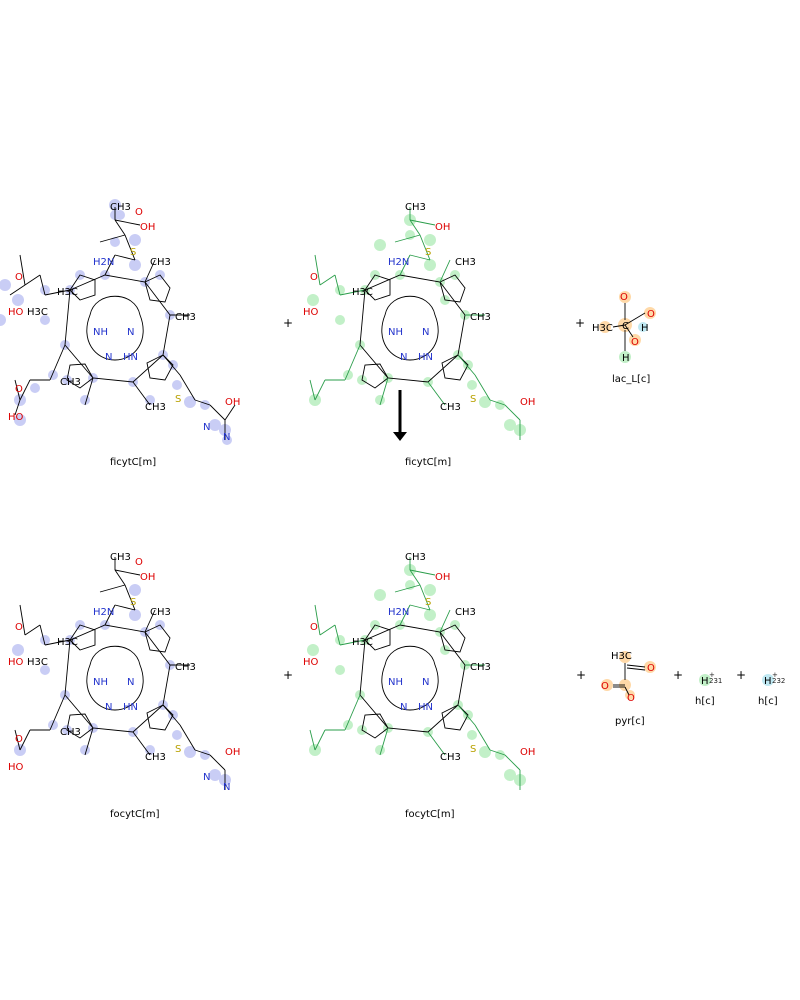 The width and height of the screenshot is (800, 1000). I want to click on h-index: 232, so click(778, 681).